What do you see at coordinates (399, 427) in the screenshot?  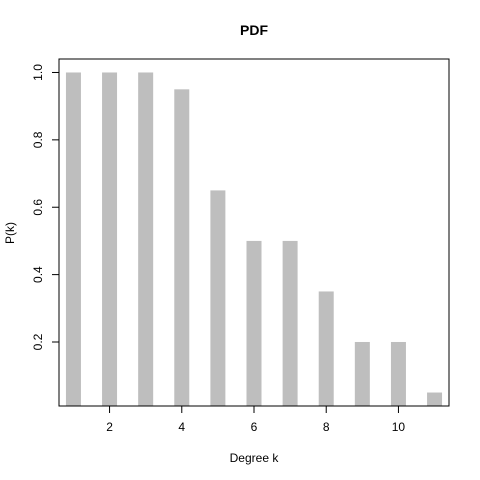 I see `x-tick-label: 10` at bounding box center [399, 427].